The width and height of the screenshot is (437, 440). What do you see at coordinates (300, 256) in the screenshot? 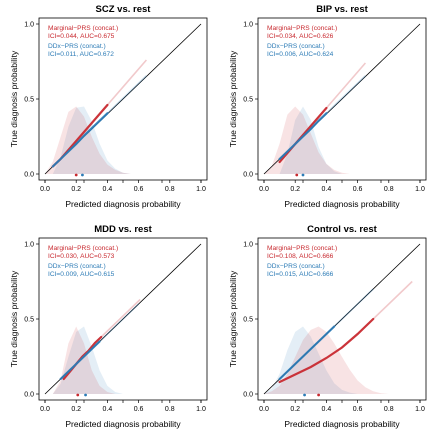
I see `legend-series-metrics: ICI=0.108, AUC=0.666` at bounding box center [300, 256].